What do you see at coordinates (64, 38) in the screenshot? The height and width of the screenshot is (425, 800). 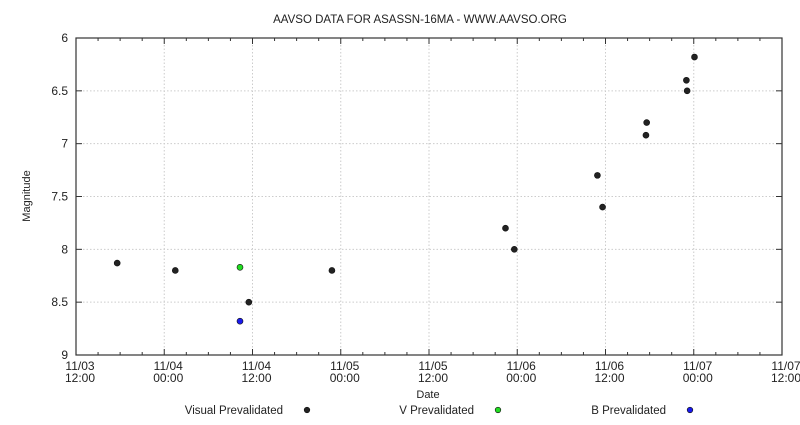 I see `y-tick-label: 6` at bounding box center [64, 38].